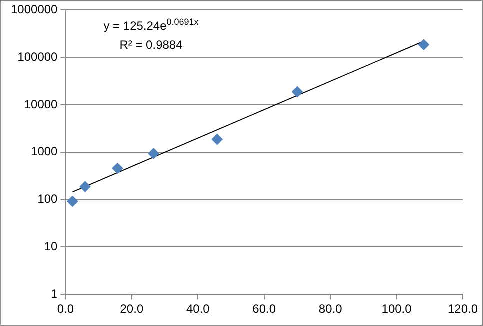 The height and width of the screenshot is (326, 483). What do you see at coordinates (34, 9) in the screenshot?
I see `y-tick-label: 1000000` at bounding box center [34, 9].